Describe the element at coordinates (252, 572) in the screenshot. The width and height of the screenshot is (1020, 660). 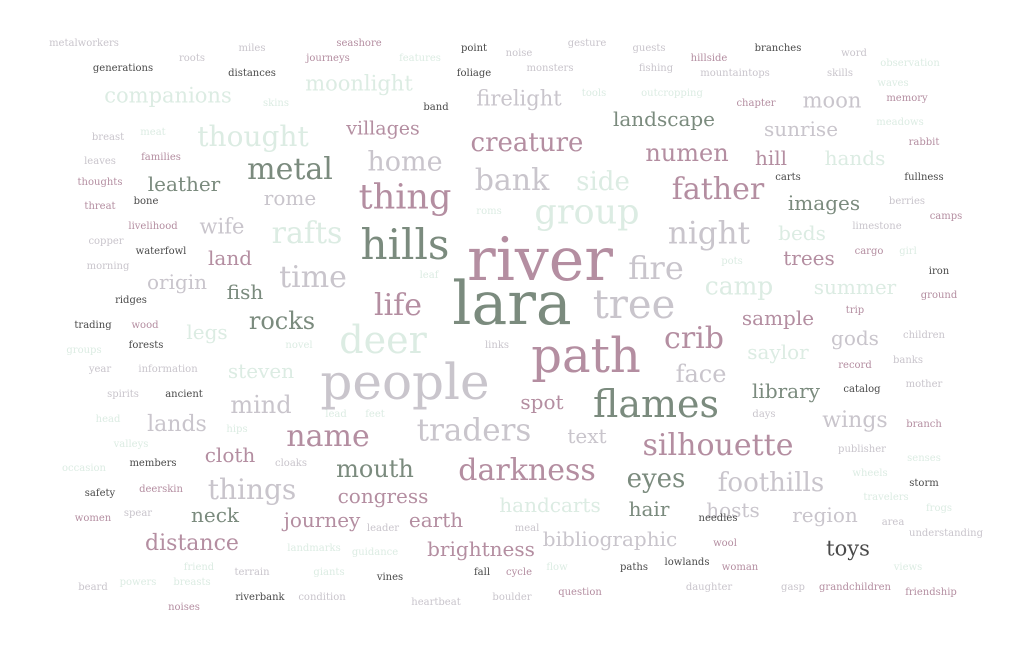
I see `cloud-word: terrain` at that location.